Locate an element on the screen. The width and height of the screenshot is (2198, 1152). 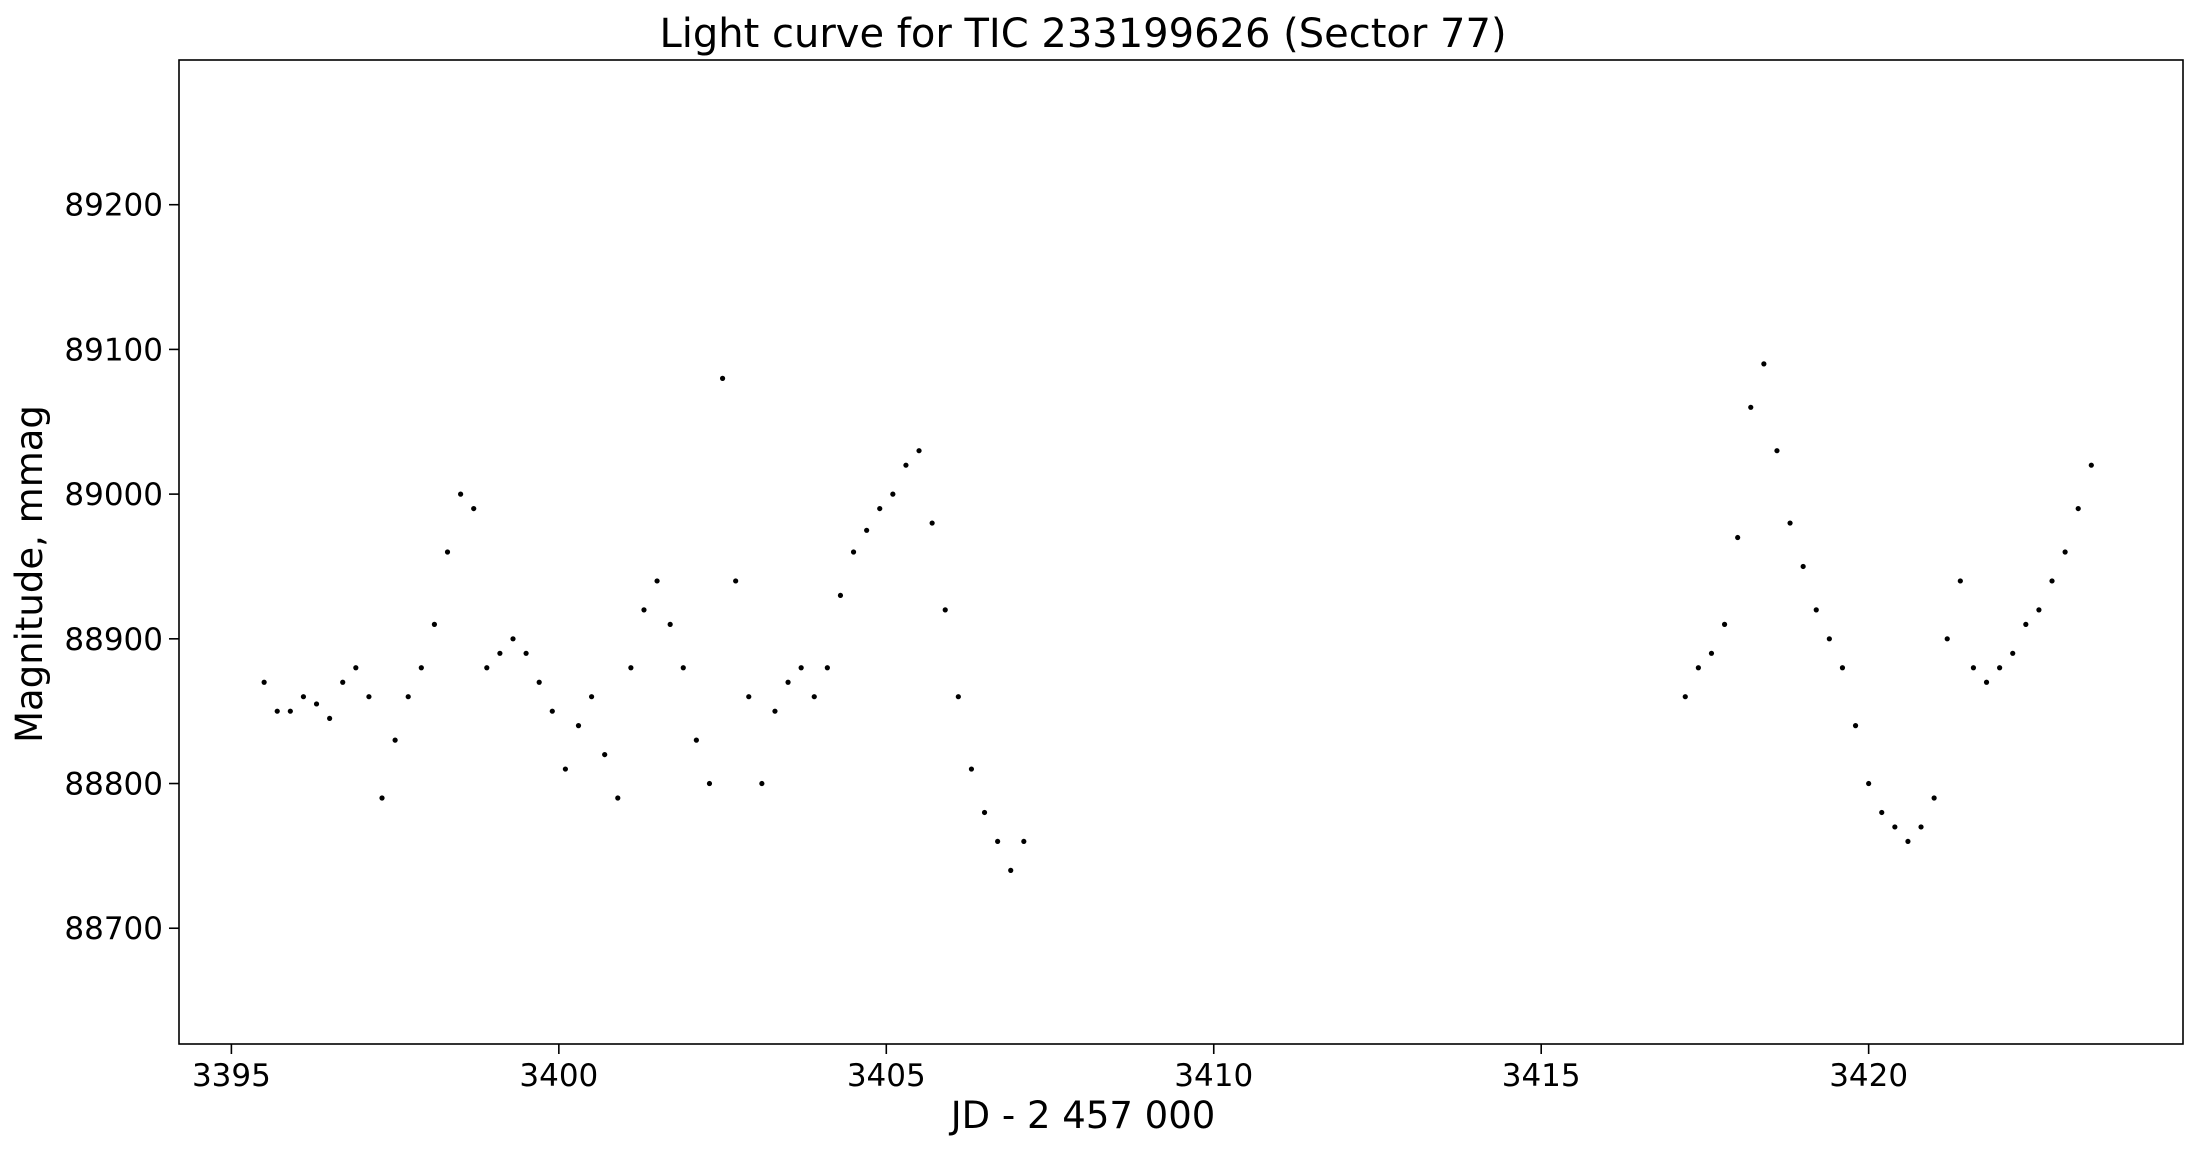
x-tick-label: 3420 is located at coordinates (1868, 1076).